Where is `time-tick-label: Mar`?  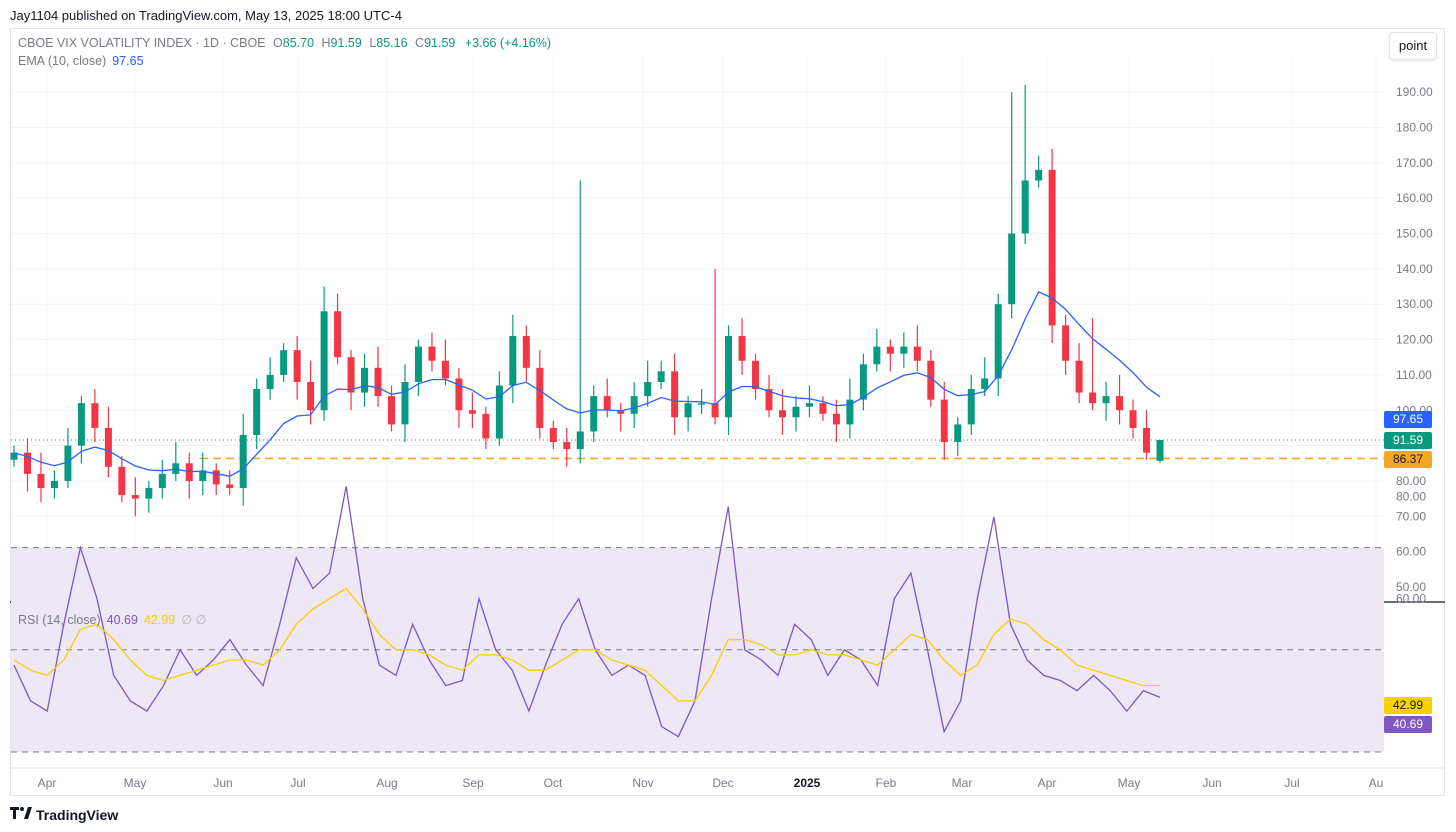 time-tick-label: Mar is located at coordinates (962, 783).